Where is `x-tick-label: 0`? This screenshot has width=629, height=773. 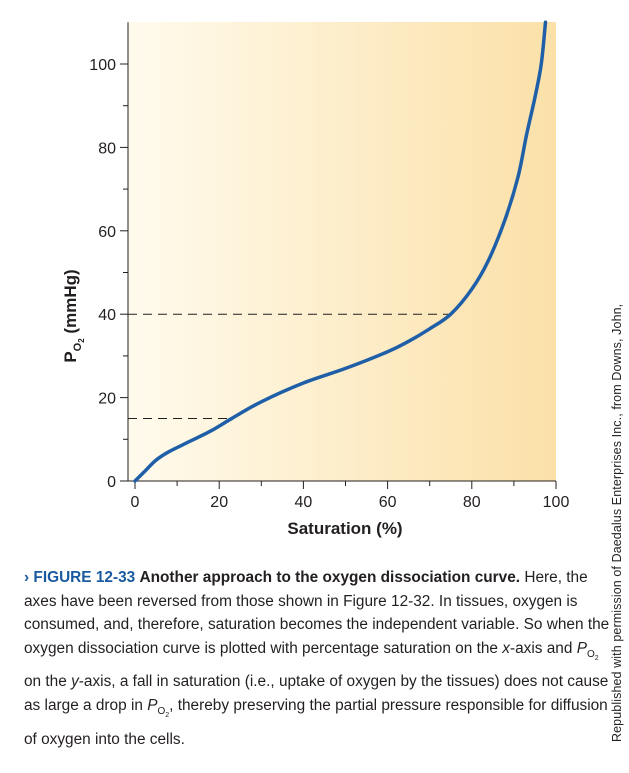 x-tick-label: 0 is located at coordinates (135, 502).